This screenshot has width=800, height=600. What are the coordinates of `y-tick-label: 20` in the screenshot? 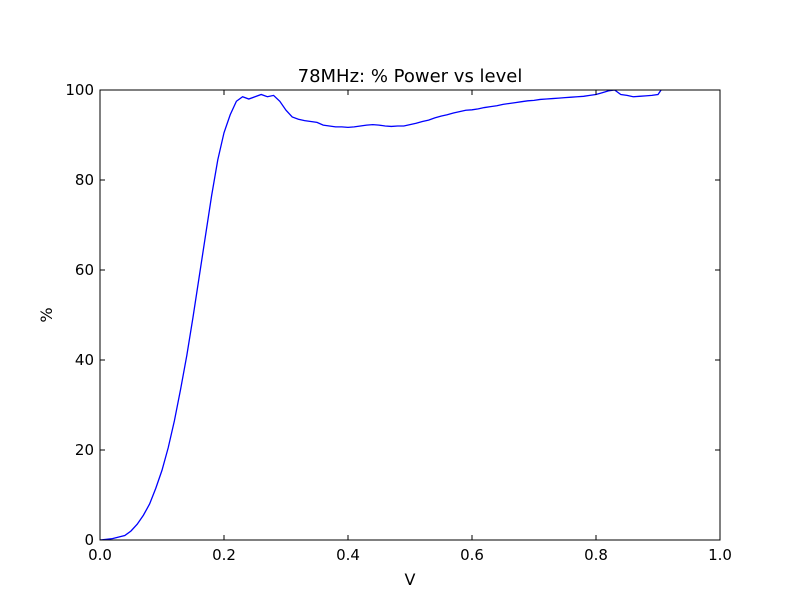 It's located at (84, 450).